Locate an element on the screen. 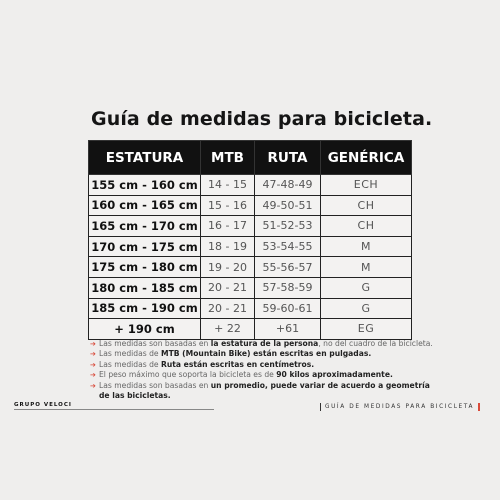  footer-text: GUÍA DE MEDIDAS PARA BICICLETA is located at coordinates (400, 407).